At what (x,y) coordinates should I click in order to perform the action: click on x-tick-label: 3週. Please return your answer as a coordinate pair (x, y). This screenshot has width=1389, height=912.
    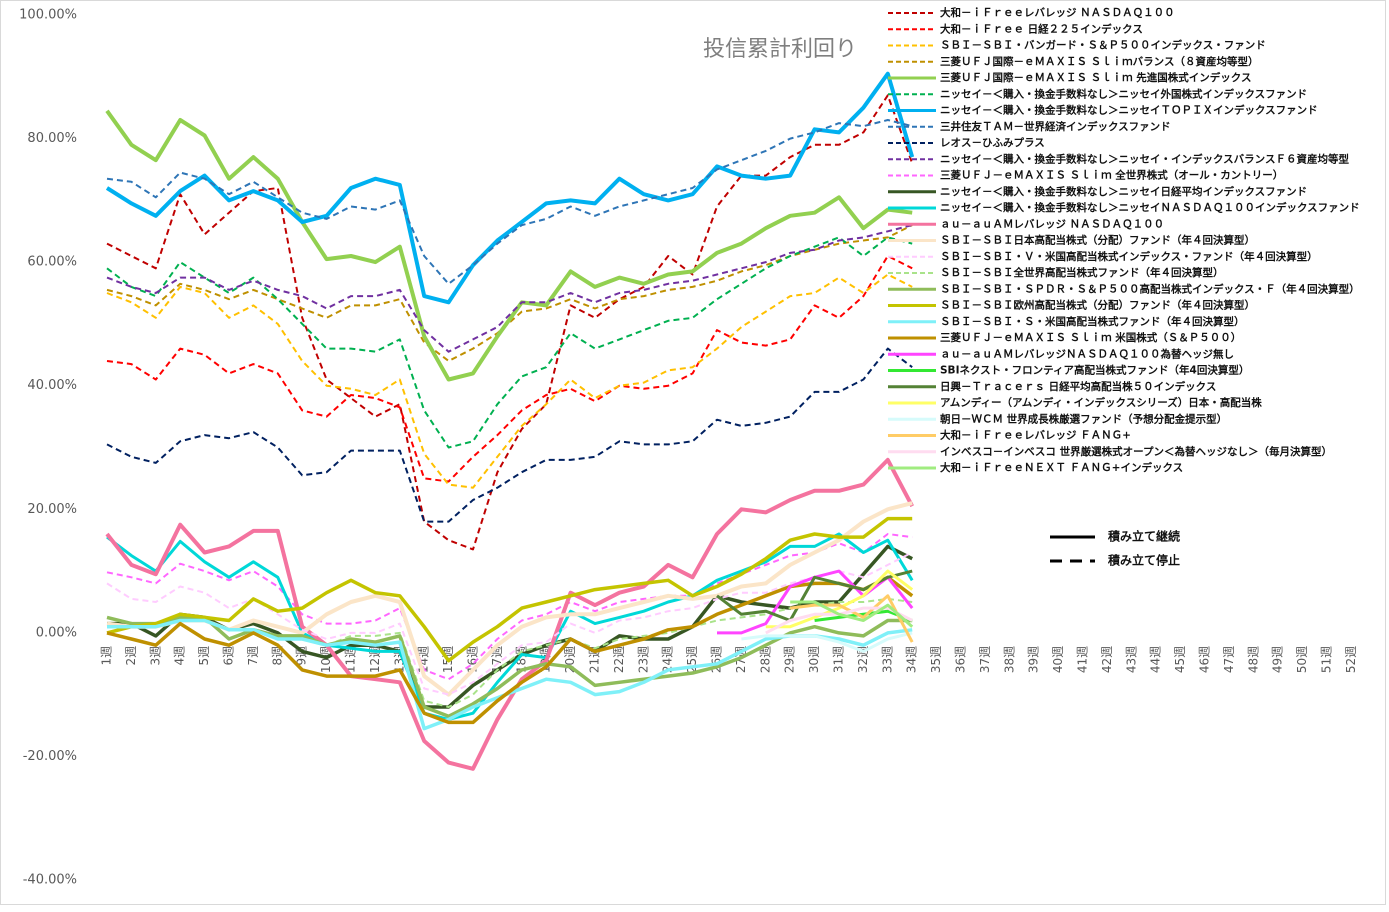
    Looking at the image, I should click on (155, 656).